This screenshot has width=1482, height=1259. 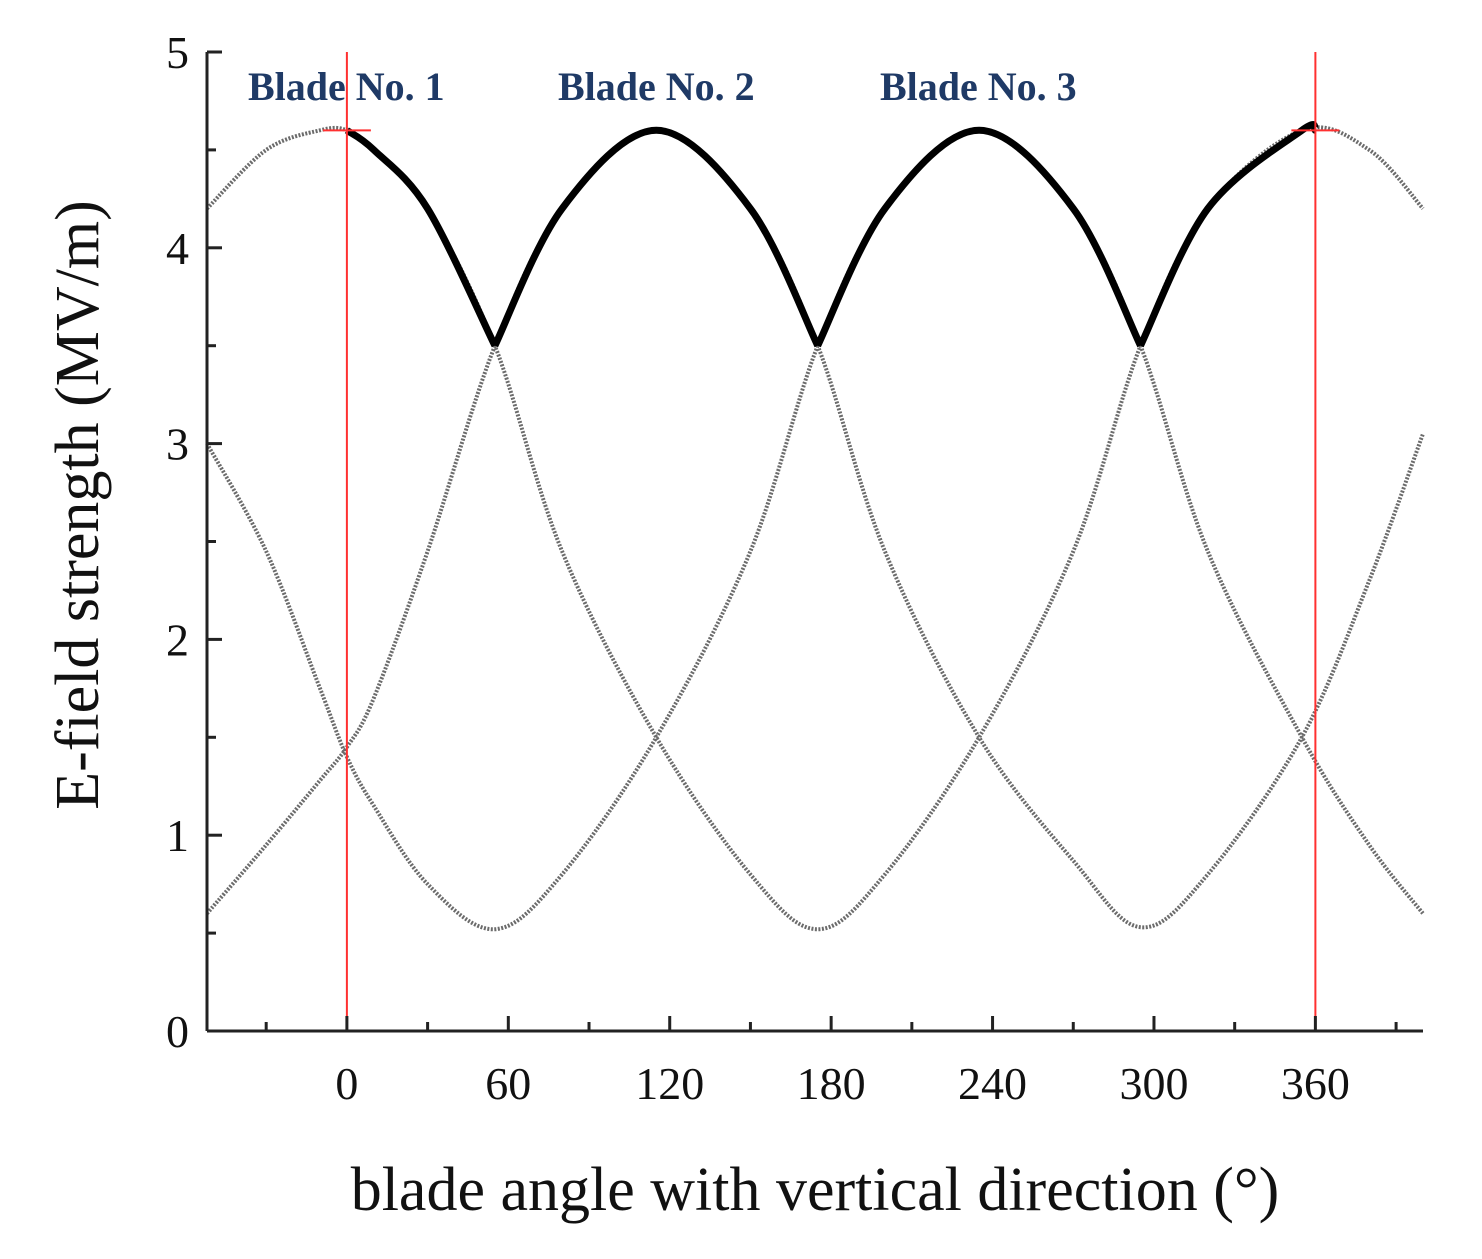 What do you see at coordinates (177, 1031) in the screenshot?
I see `y-tick-label-0: 0` at bounding box center [177, 1031].